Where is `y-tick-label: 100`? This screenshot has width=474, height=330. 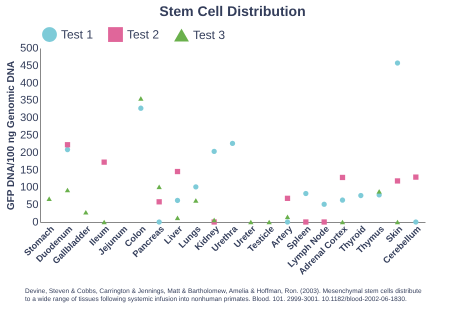
y-tick-label: 100 is located at coordinates (29, 188).